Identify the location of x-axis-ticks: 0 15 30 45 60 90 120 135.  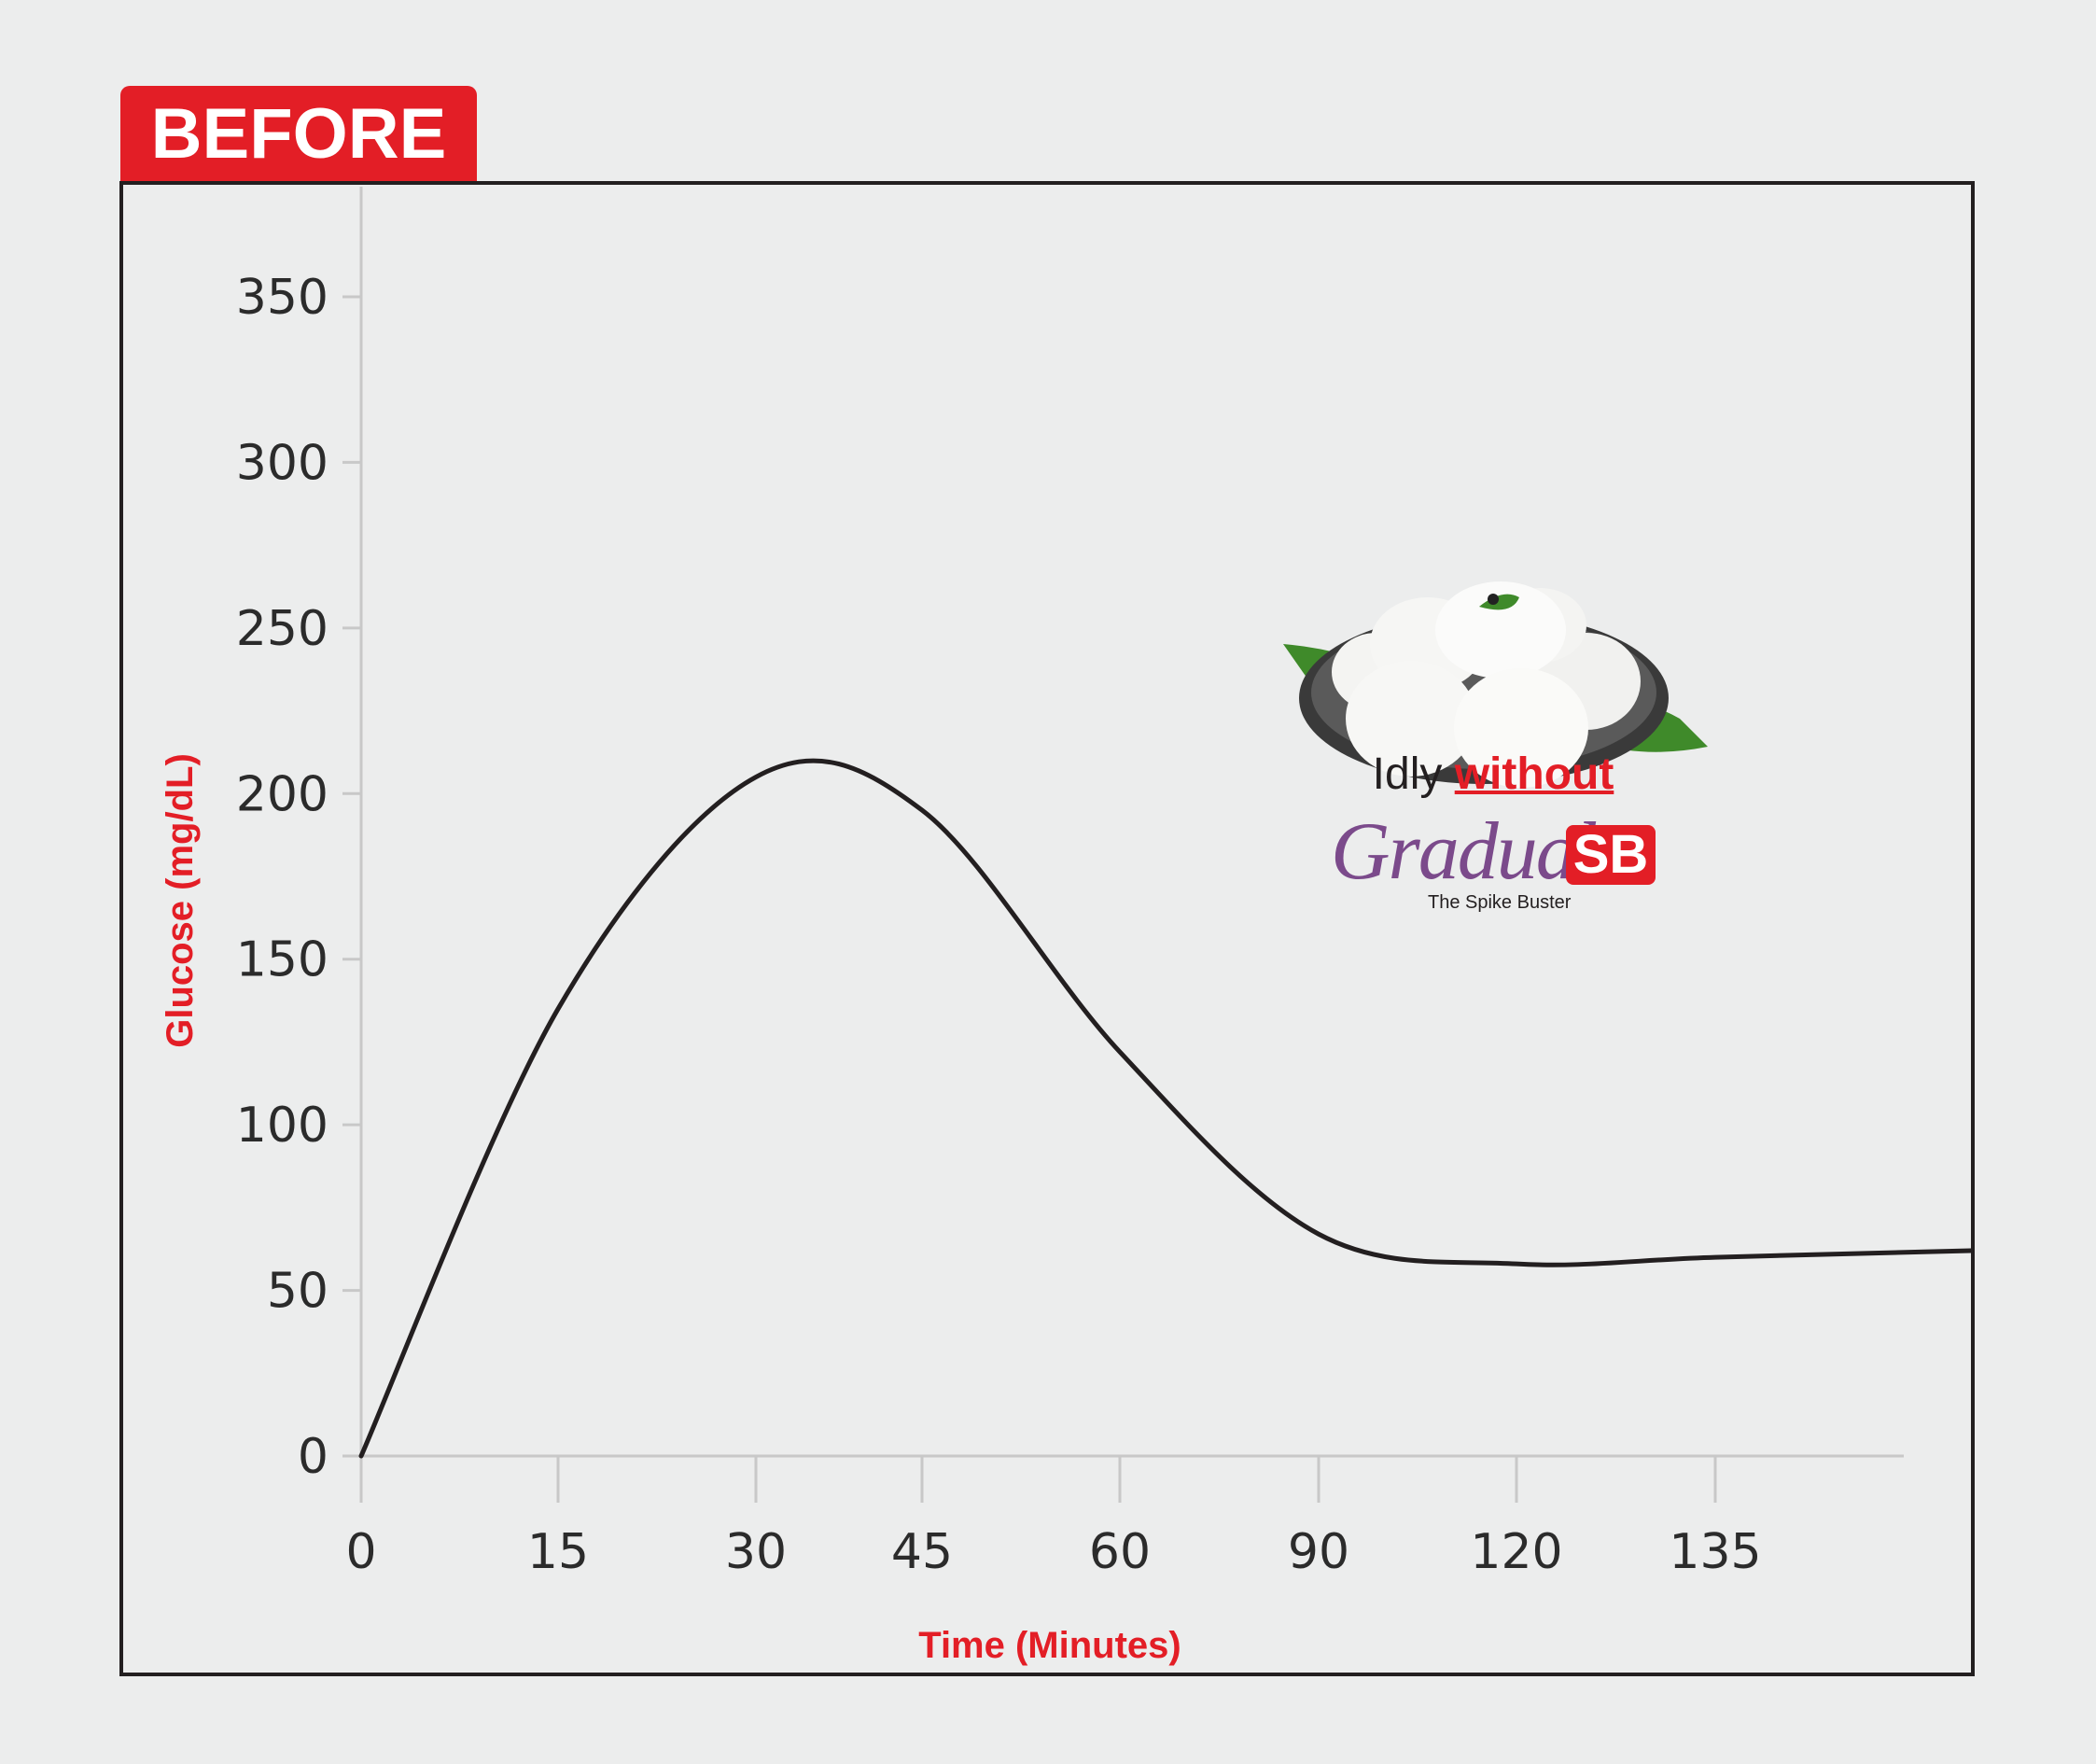
(1053, 1518).